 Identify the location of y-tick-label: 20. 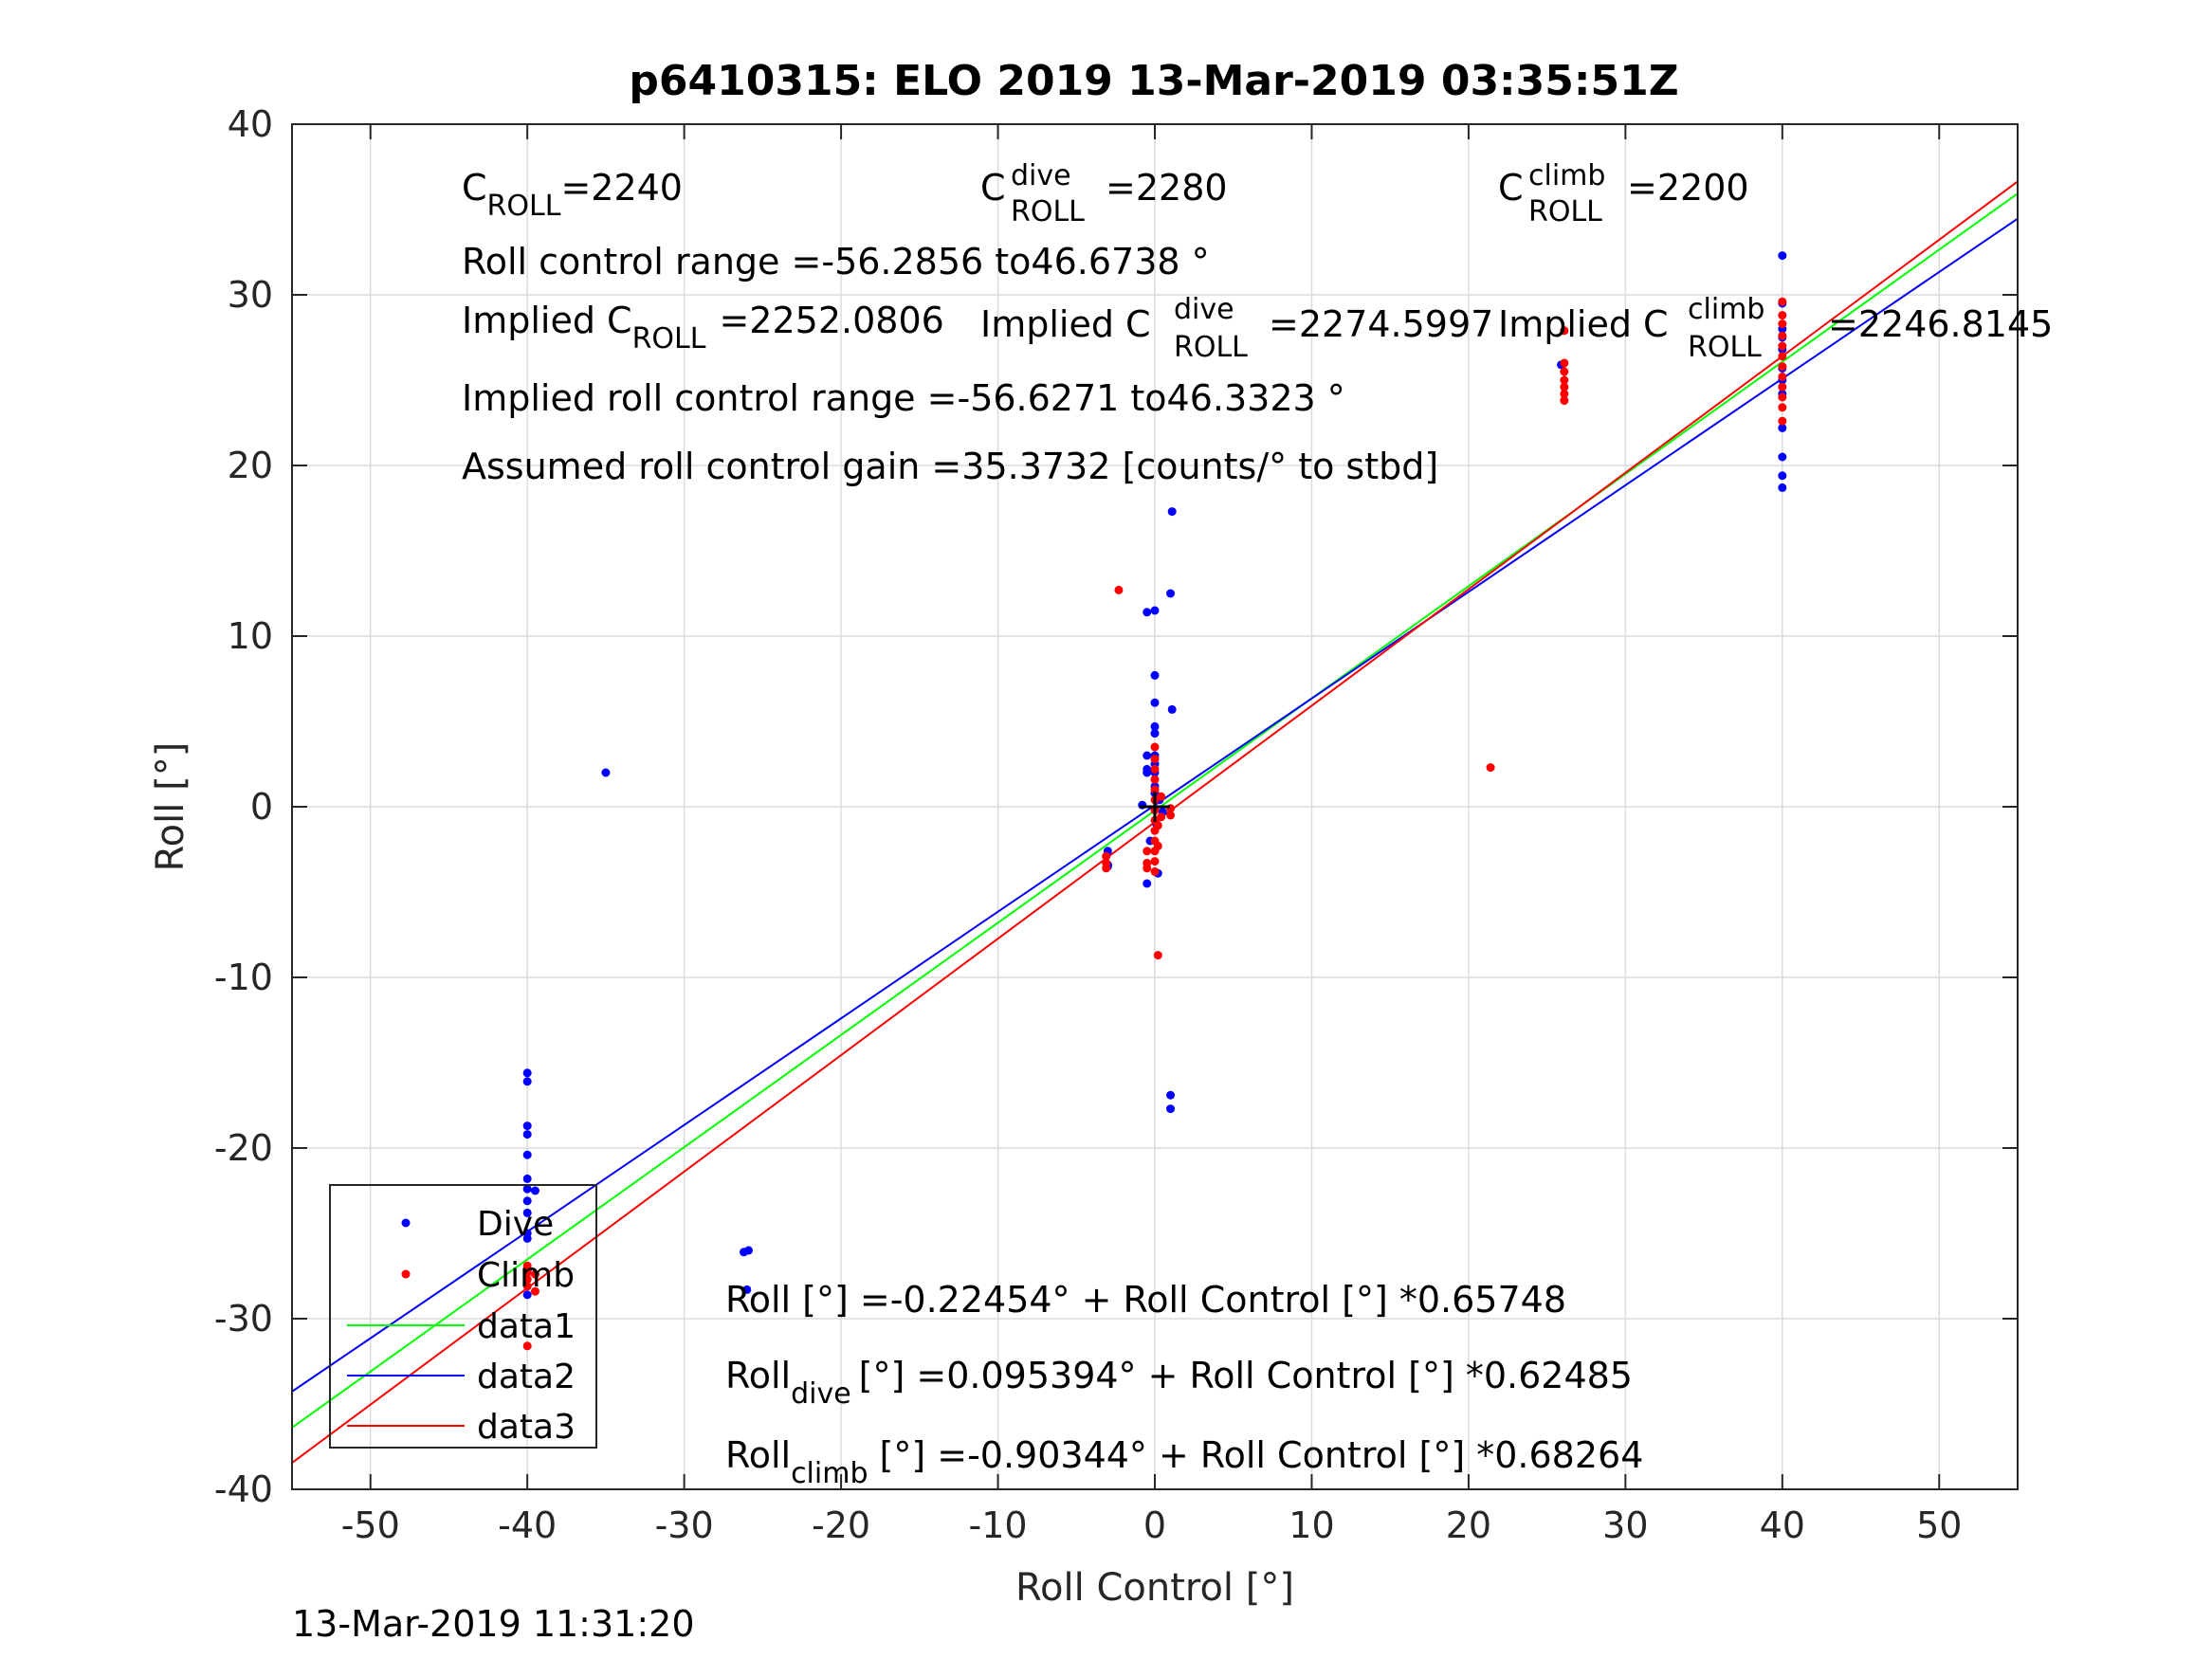
(250, 465).